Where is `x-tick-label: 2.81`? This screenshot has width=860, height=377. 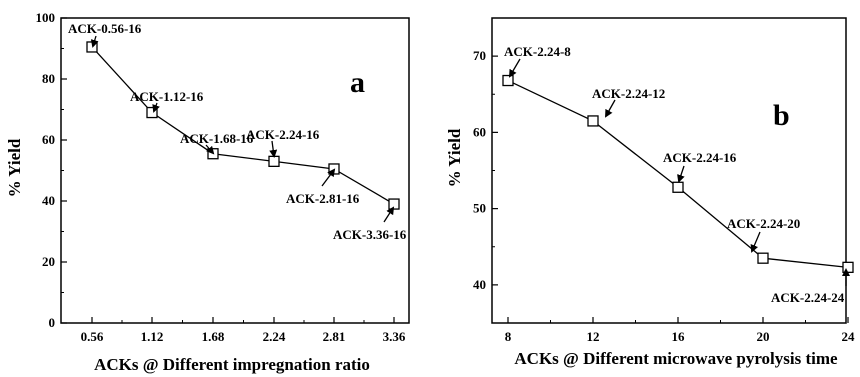 x-tick-label: 2.81 is located at coordinates (334, 336).